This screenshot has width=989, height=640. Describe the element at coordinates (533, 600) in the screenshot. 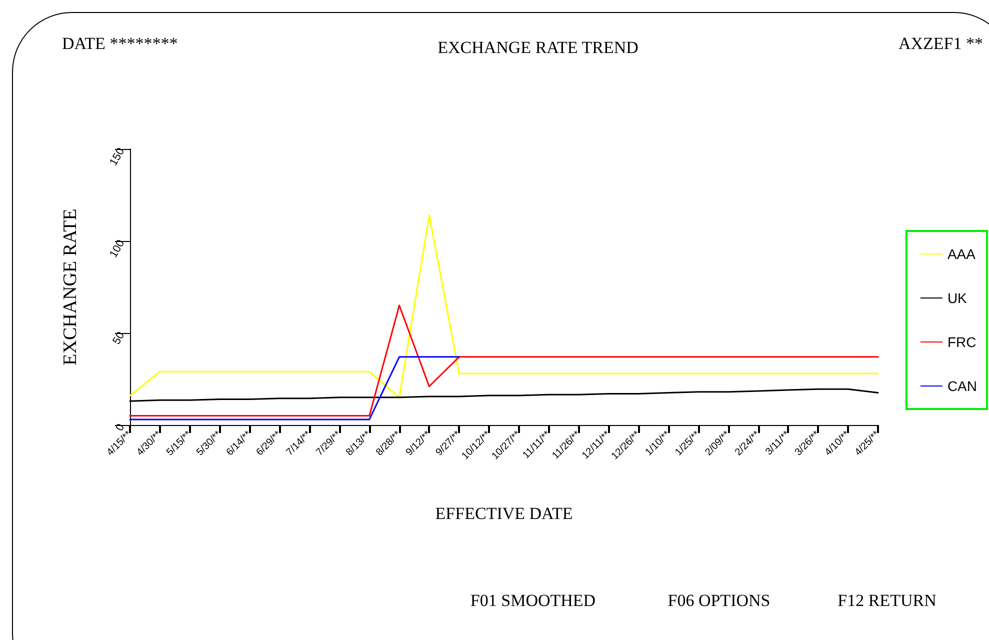

I see `text: F01 SMOOTHED` at that location.